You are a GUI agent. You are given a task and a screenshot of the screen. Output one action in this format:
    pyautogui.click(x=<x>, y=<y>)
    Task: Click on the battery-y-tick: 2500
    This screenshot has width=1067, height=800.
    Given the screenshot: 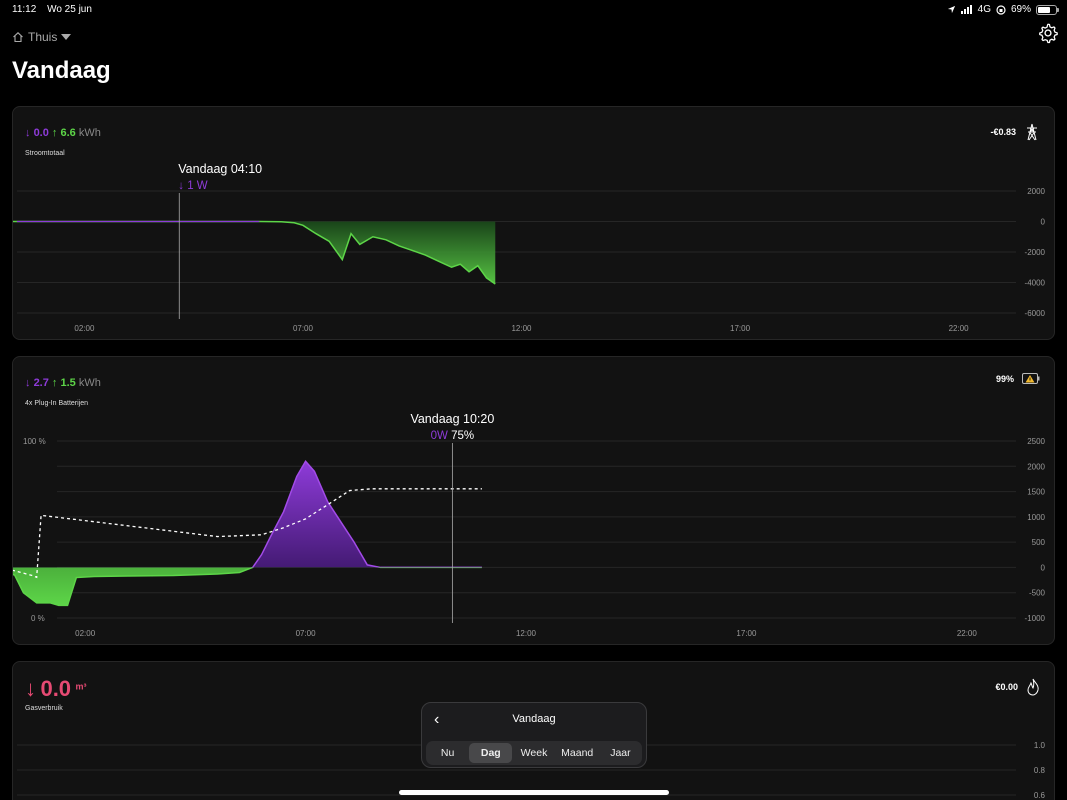 What is the action you would take?
    pyautogui.click(x=1036, y=441)
    